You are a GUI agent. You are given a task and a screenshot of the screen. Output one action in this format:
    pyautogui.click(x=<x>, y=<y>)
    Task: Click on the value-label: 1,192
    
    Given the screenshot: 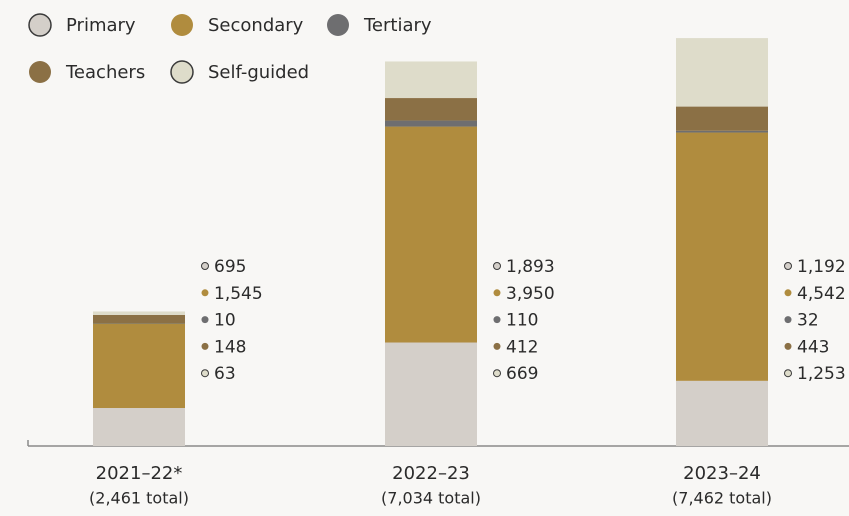 What is the action you would take?
    pyautogui.click(x=821, y=267)
    